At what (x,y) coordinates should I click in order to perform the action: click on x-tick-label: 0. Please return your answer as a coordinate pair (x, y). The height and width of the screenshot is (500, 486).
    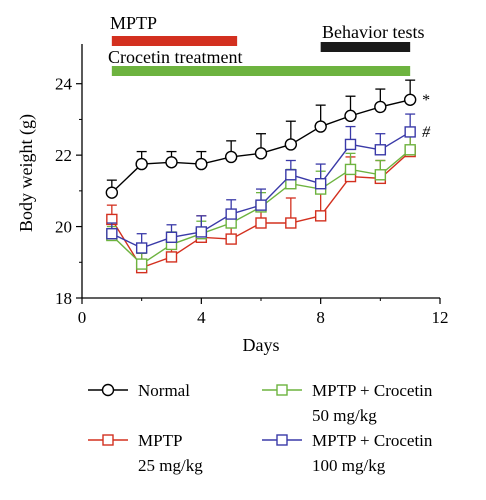
    Looking at the image, I should click on (82, 317).